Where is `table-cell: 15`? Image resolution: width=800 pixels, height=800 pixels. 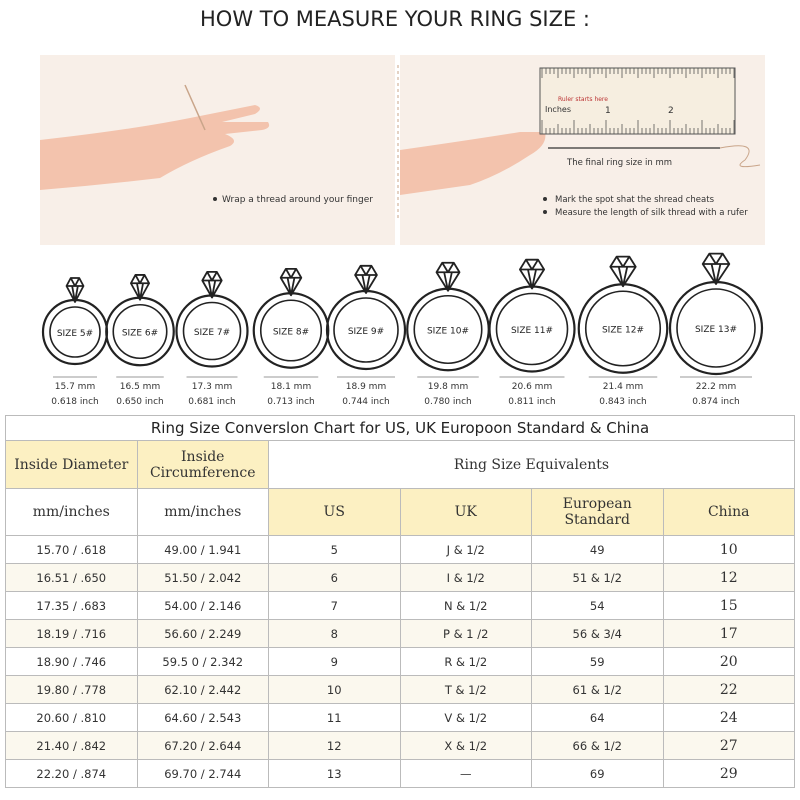
table-cell: 15 is located at coordinates (728, 605).